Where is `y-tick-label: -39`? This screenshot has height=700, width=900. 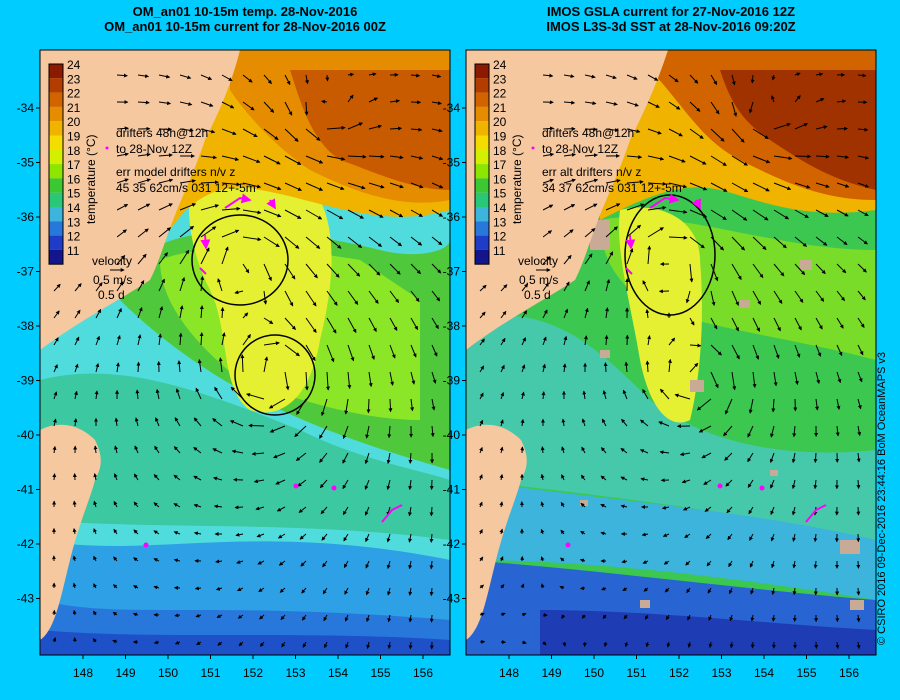
y-tick-label: -39 is located at coordinates (452, 381).